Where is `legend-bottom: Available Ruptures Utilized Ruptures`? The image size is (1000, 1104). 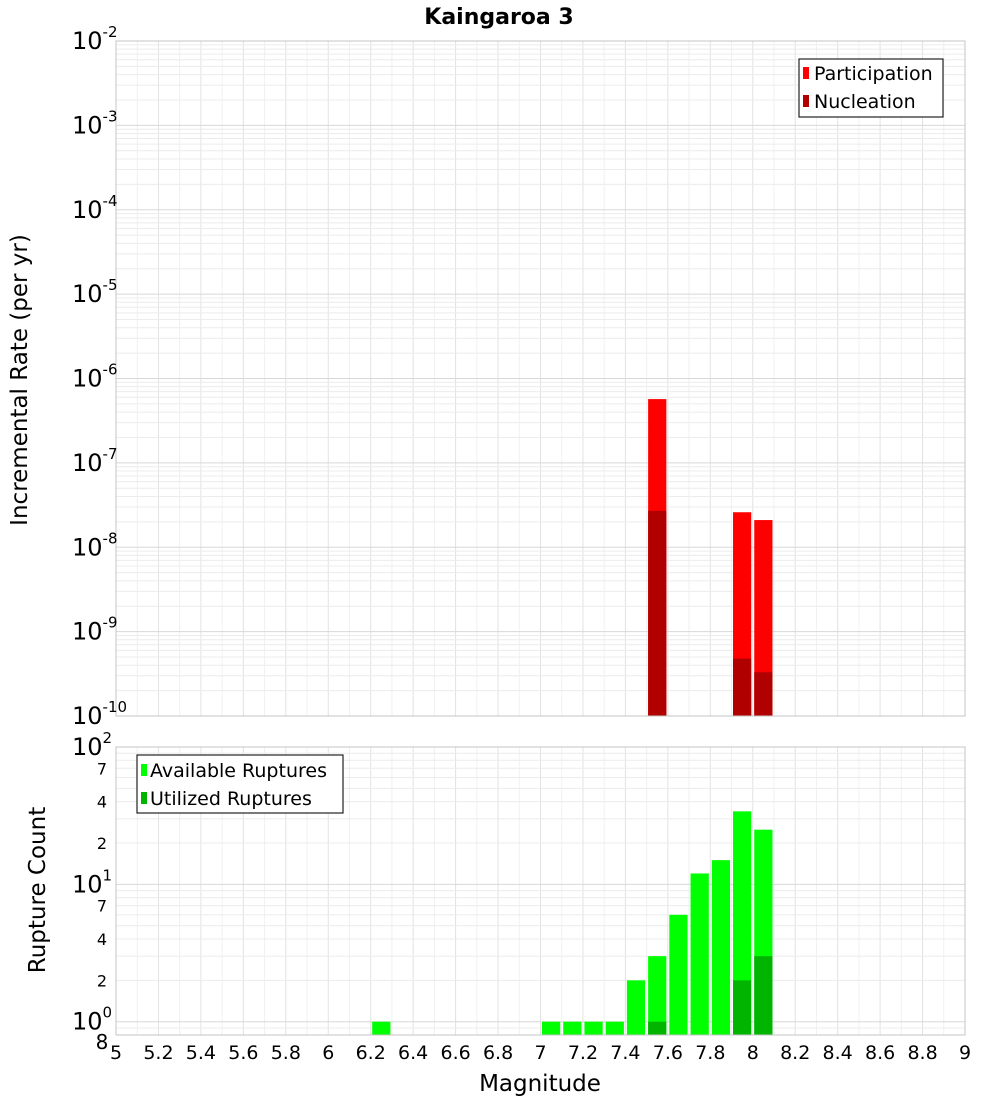
legend-bottom: Available Ruptures Utilized Ruptures is located at coordinates (240, 784).